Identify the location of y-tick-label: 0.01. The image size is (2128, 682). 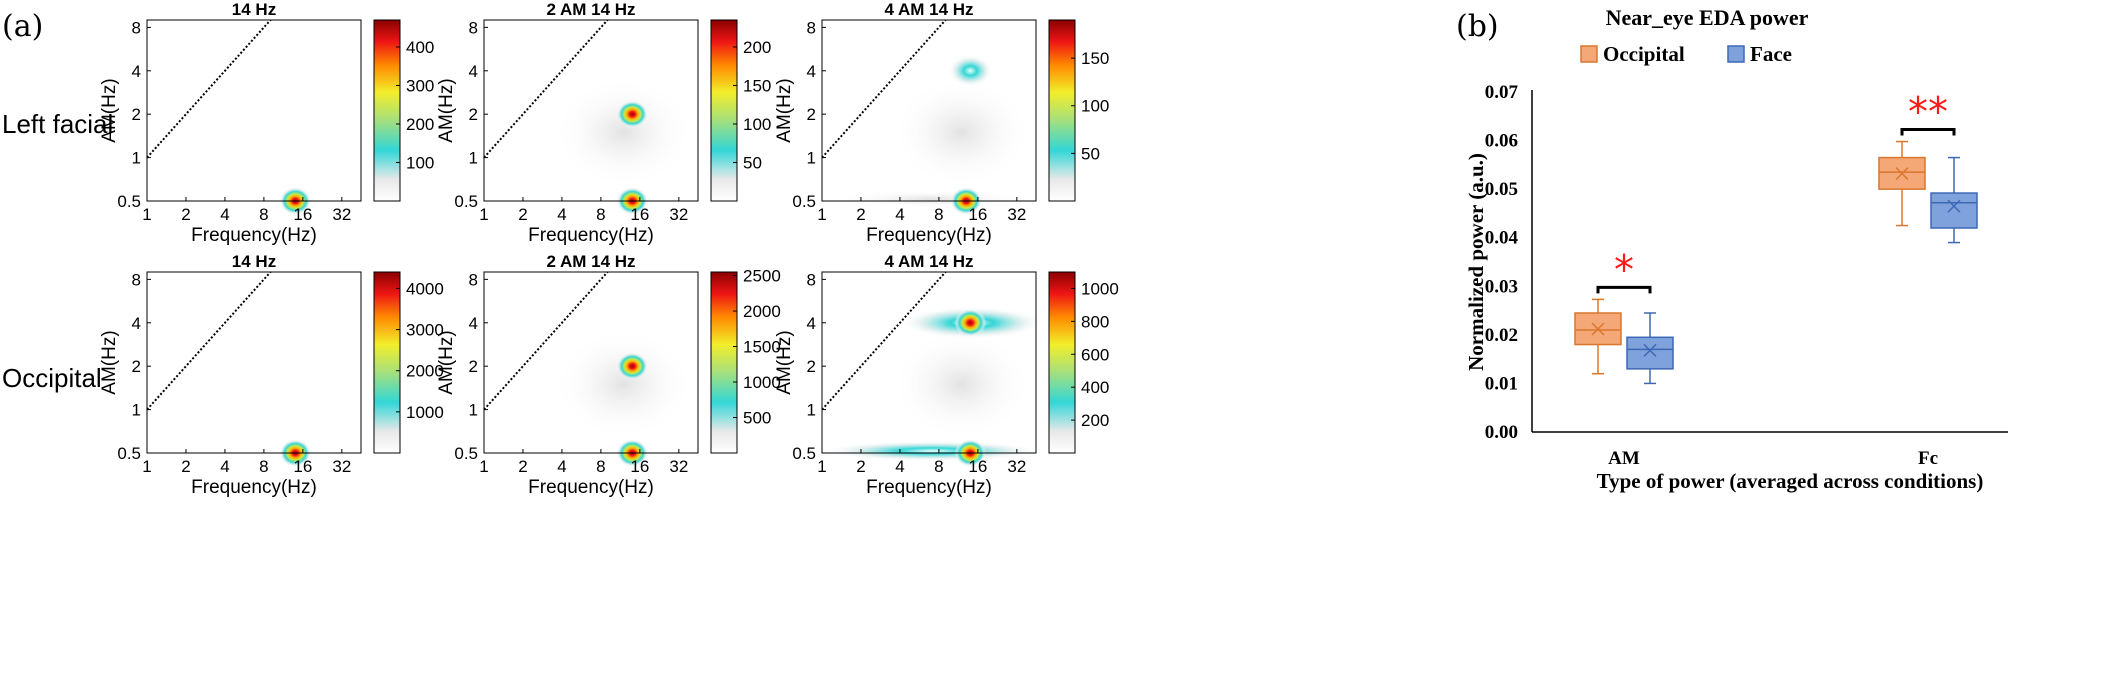
(1501, 383).